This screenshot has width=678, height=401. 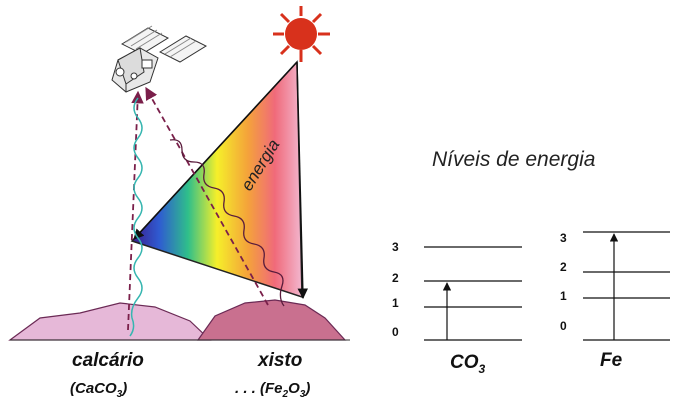 I want to click on co3-level-1: 1, so click(x=395, y=303).